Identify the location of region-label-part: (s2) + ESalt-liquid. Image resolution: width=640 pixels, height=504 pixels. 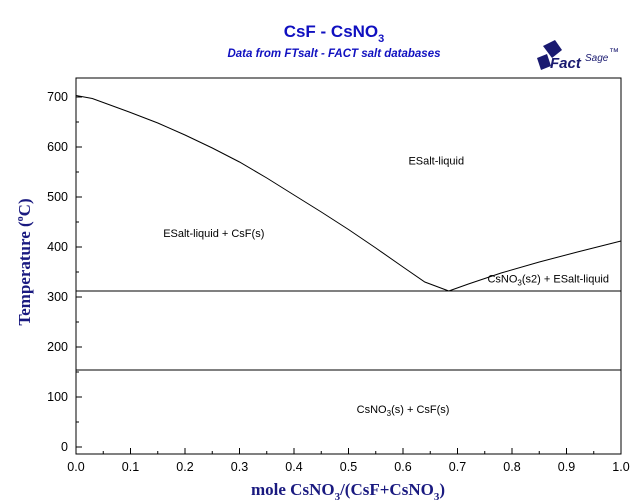
(565, 280).